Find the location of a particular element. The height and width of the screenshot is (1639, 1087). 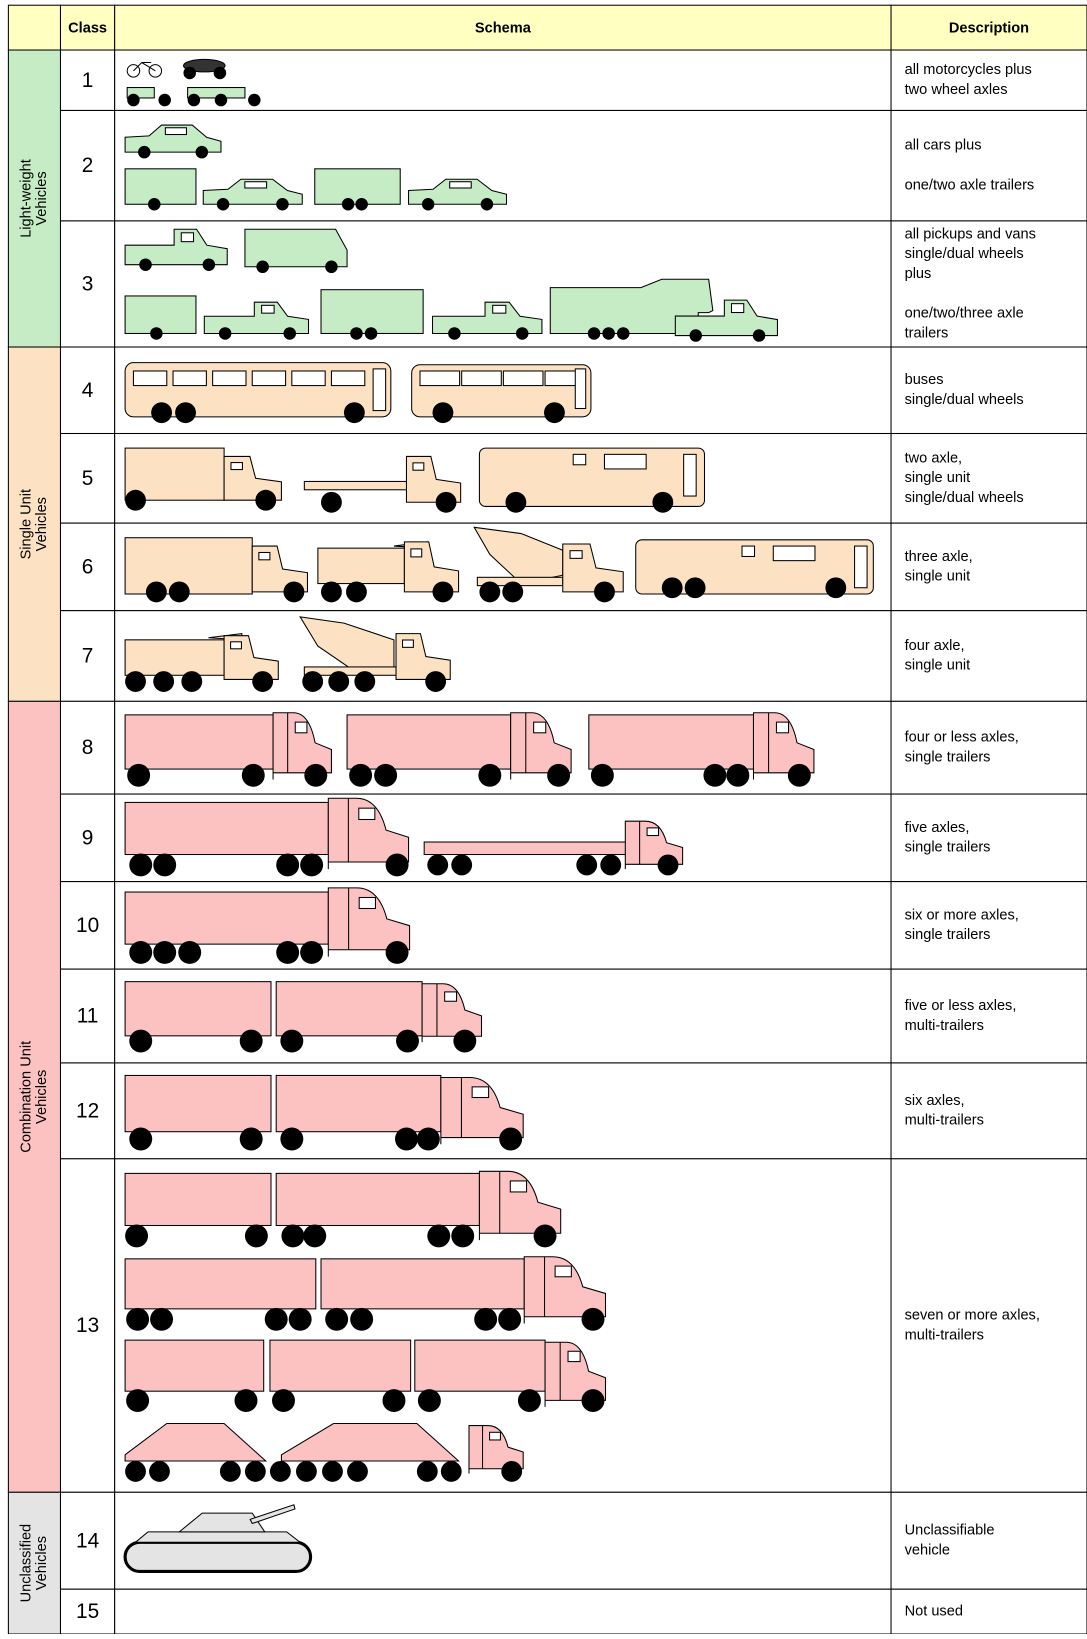

description-line: seven or more axles, is located at coordinates (972, 1315).